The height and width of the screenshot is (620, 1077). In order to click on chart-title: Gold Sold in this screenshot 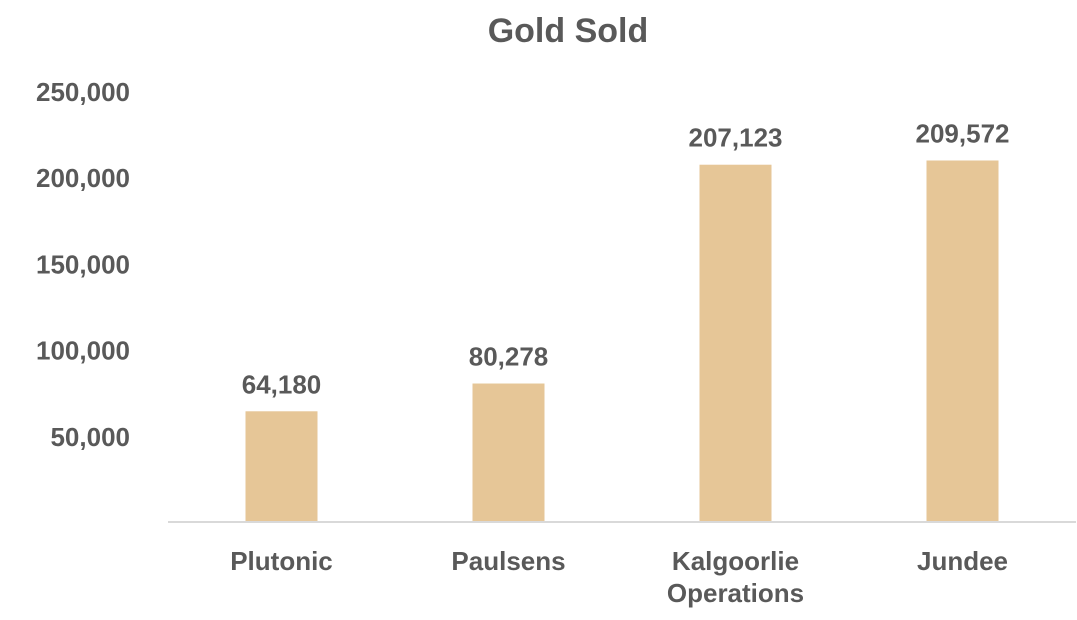, I will do `click(568, 31)`.